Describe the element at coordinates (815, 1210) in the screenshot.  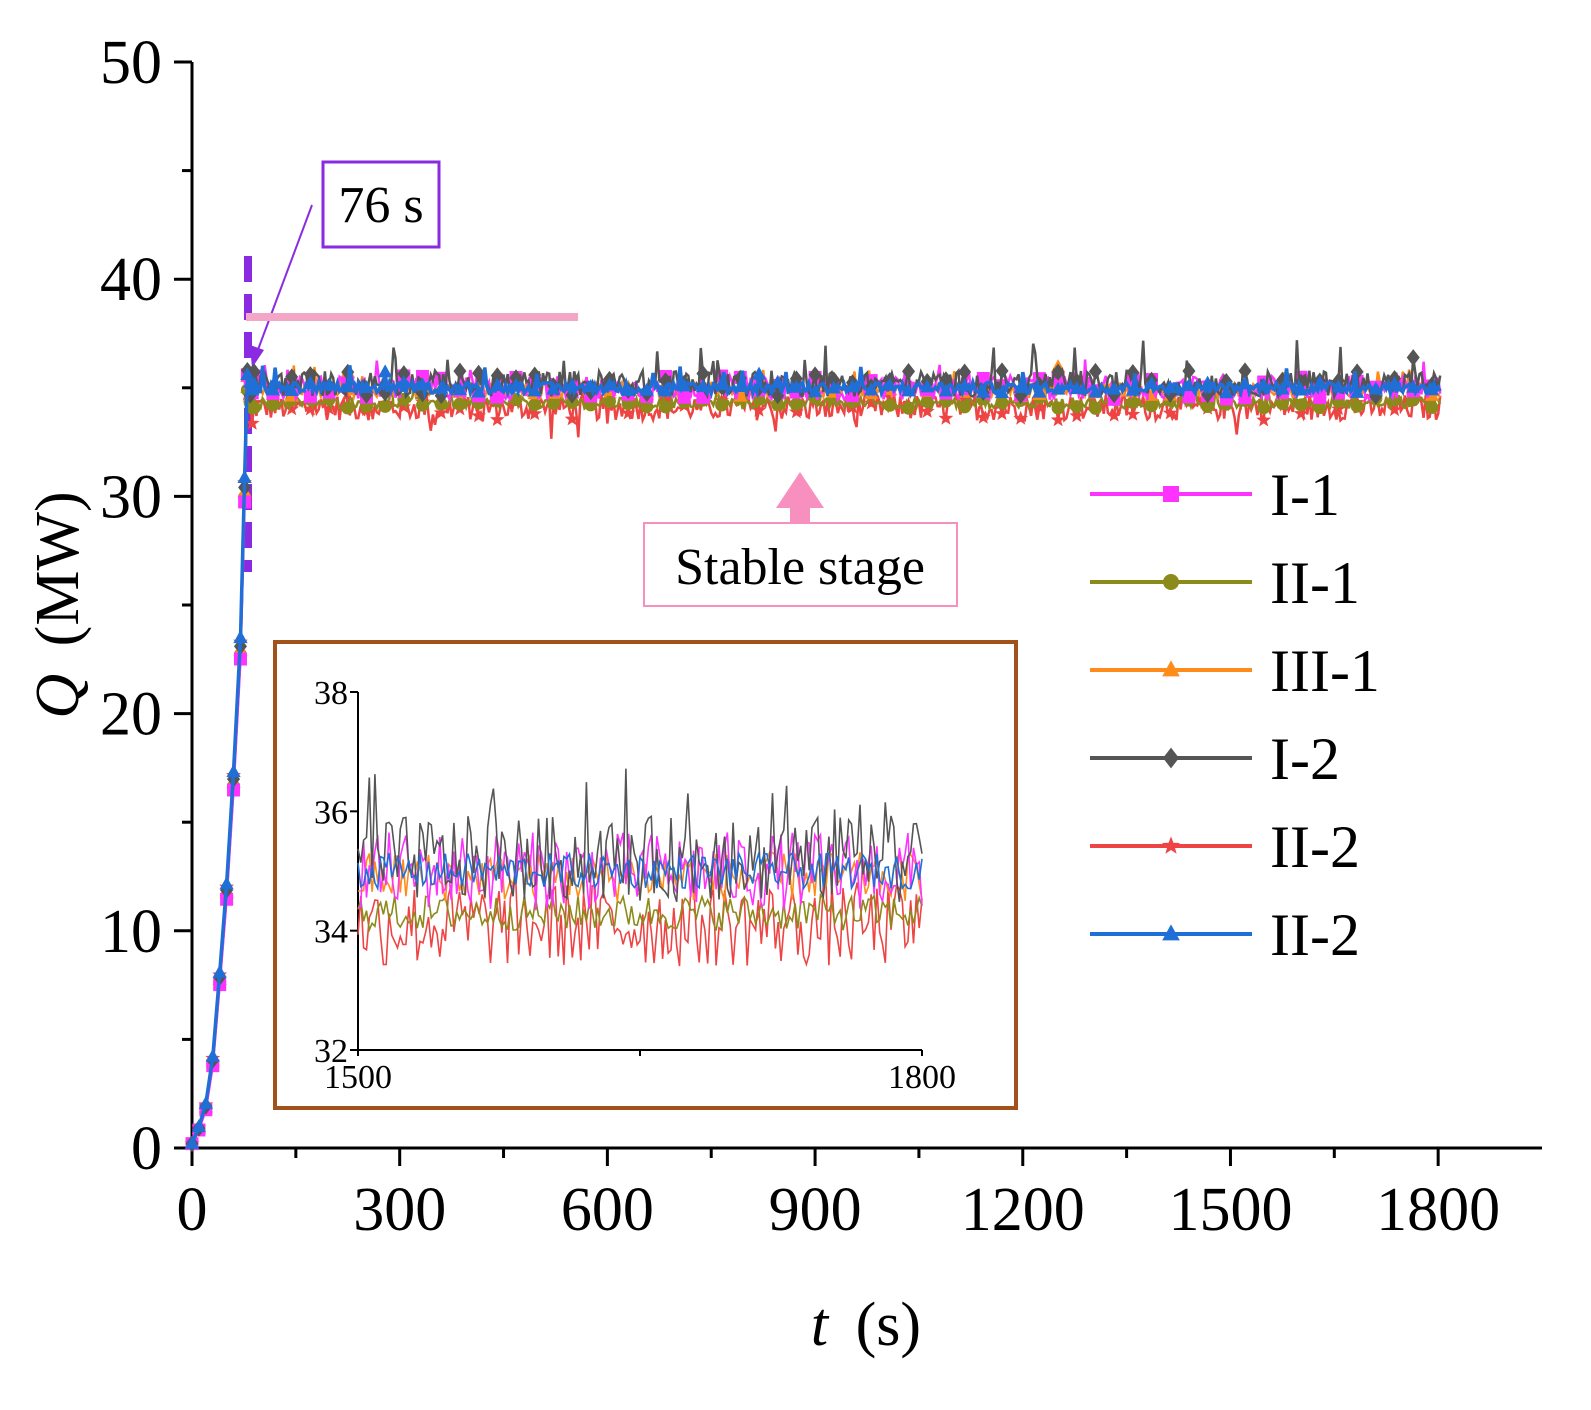
I see `x-tick-label: 900` at that location.